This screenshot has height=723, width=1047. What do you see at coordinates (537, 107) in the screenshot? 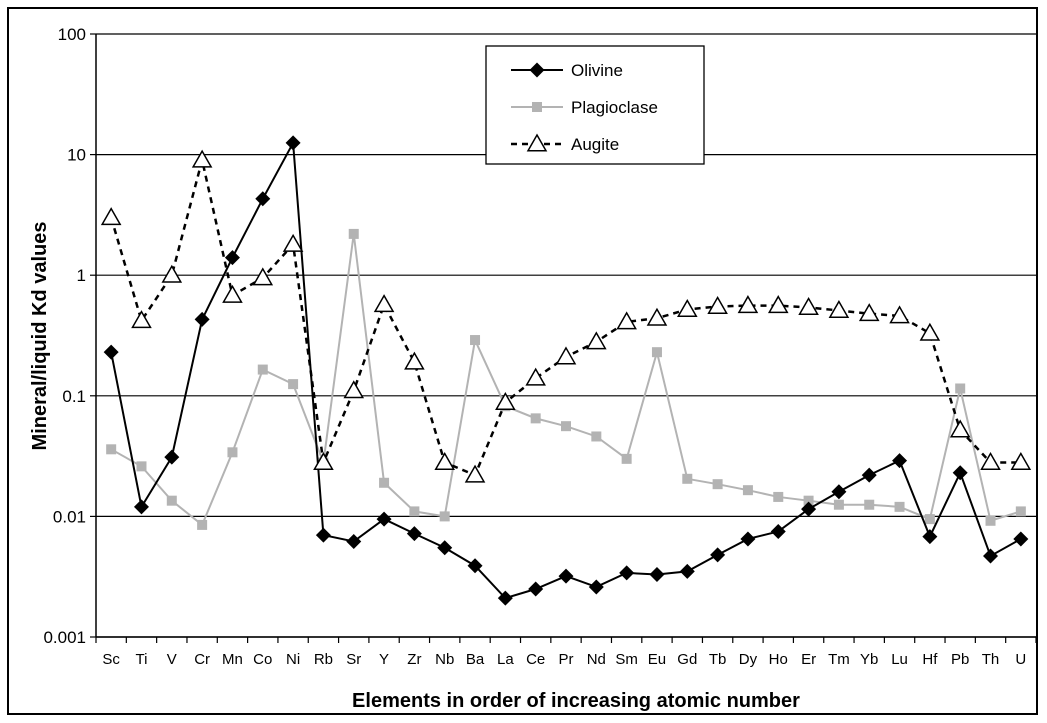
I see `legend-marker-plagioclase` at bounding box center [537, 107].